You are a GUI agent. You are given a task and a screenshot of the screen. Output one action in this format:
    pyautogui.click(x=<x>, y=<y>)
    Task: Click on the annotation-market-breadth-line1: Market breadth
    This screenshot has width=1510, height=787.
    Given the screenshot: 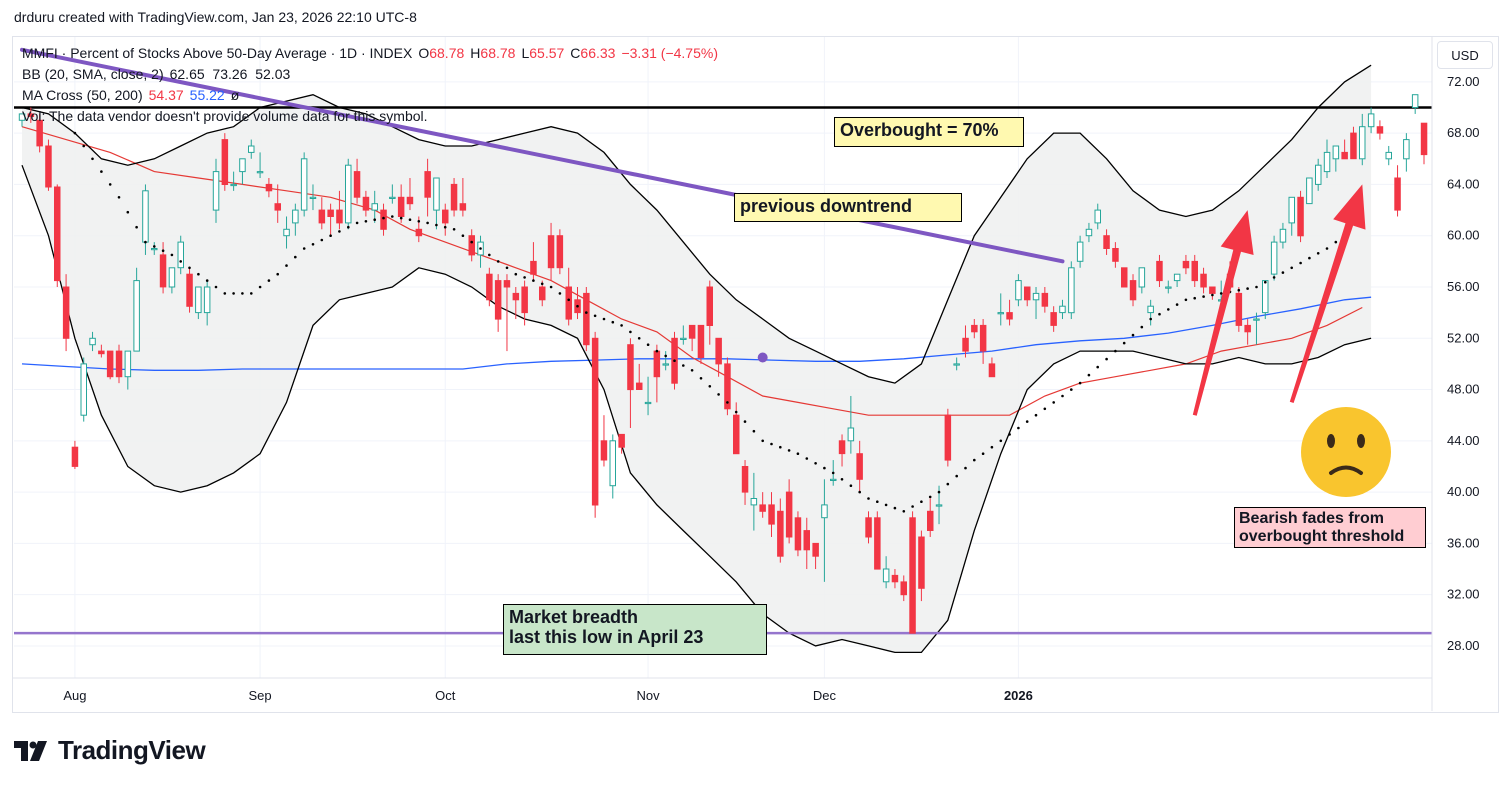 What is the action you would take?
    pyautogui.click(x=574, y=617)
    